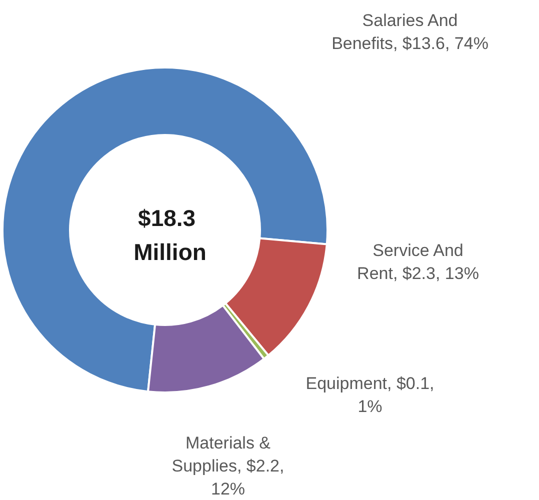  Describe the element at coordinates (418, 262) in the screenshot. I see `slice-label: Service And Rent, $2.3, 13%` at that location.